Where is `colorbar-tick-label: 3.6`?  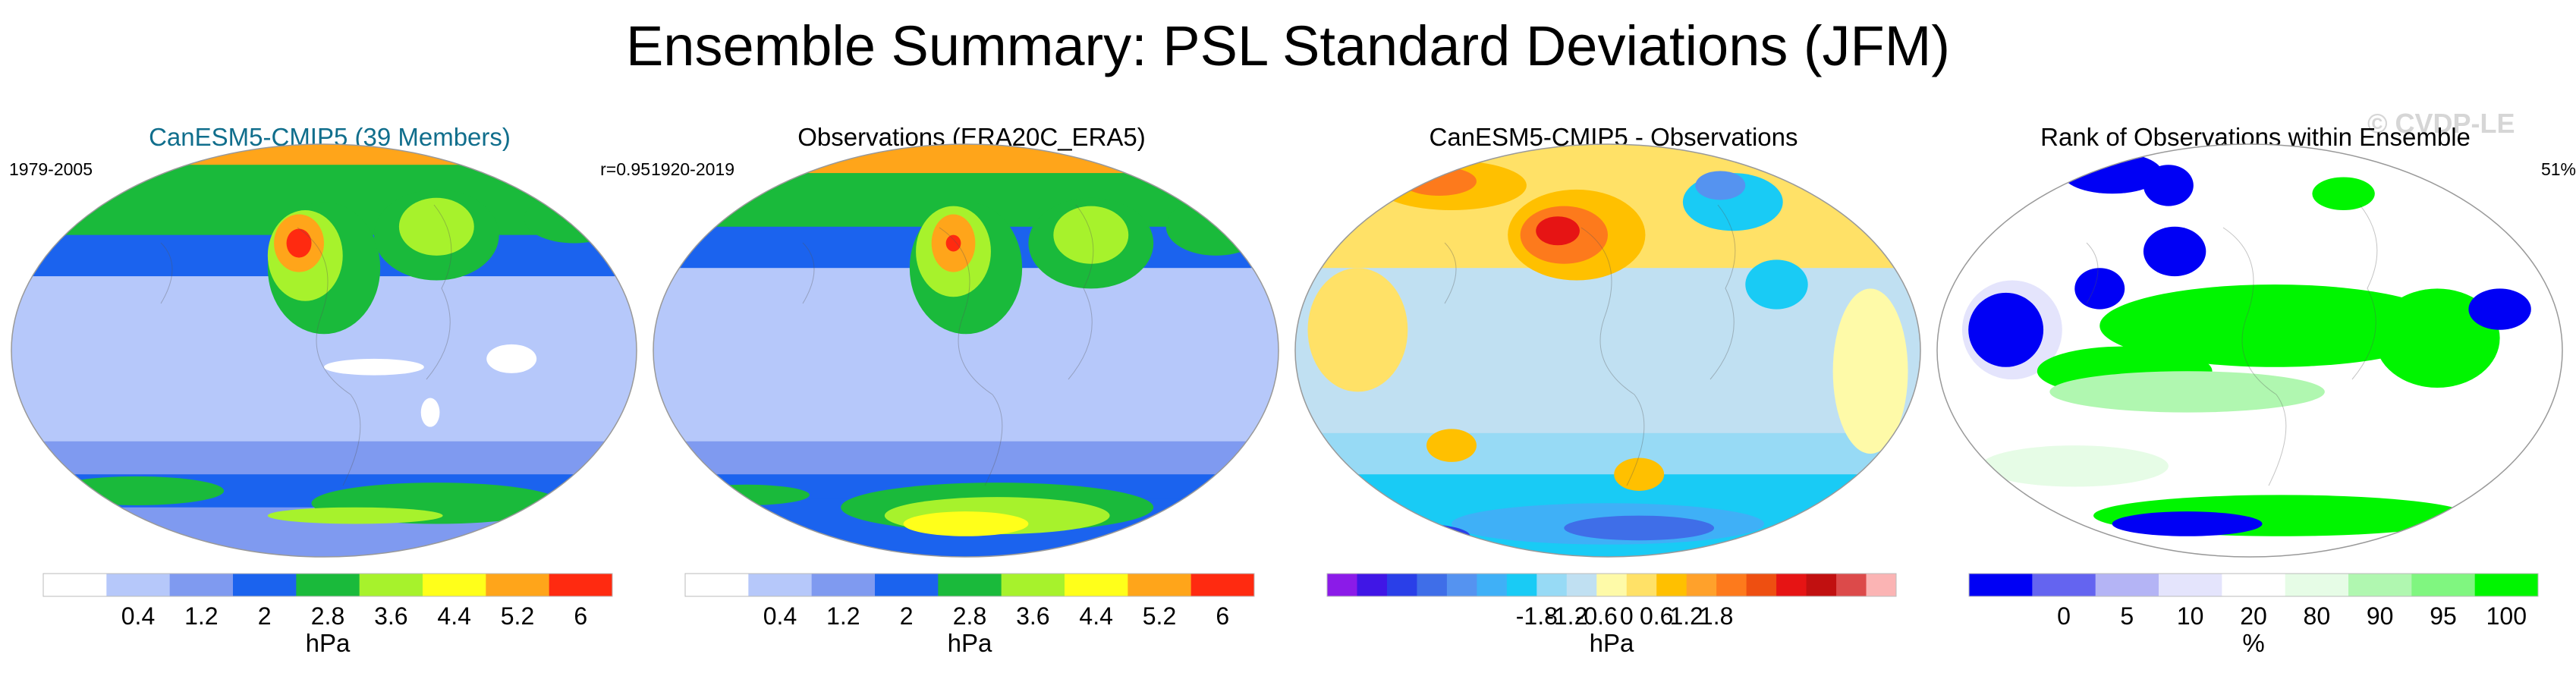
colorbar-tick-label: 3.6 is located at coordinates (390, 616).